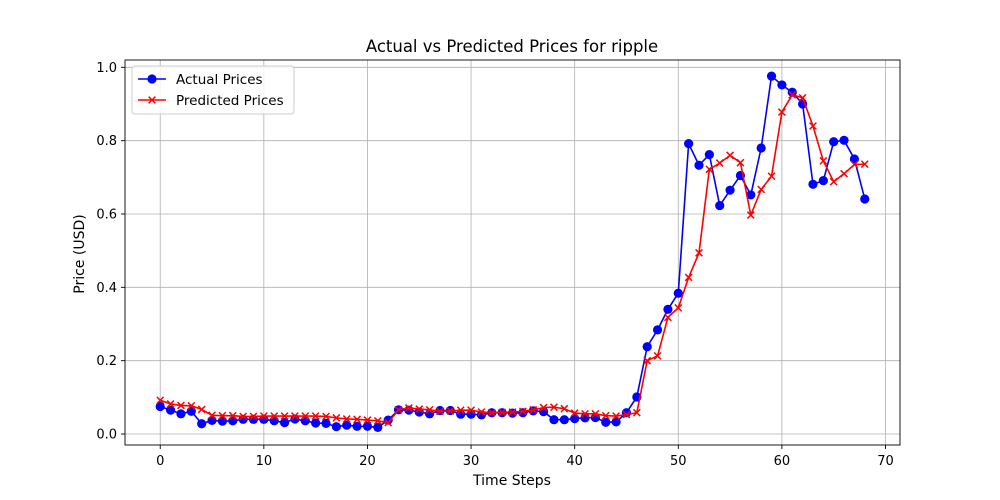  What do you see at coordinates (678, 461) in the screenshot?
I see `x-tick-label: 50` at bounding box center [678, 461].